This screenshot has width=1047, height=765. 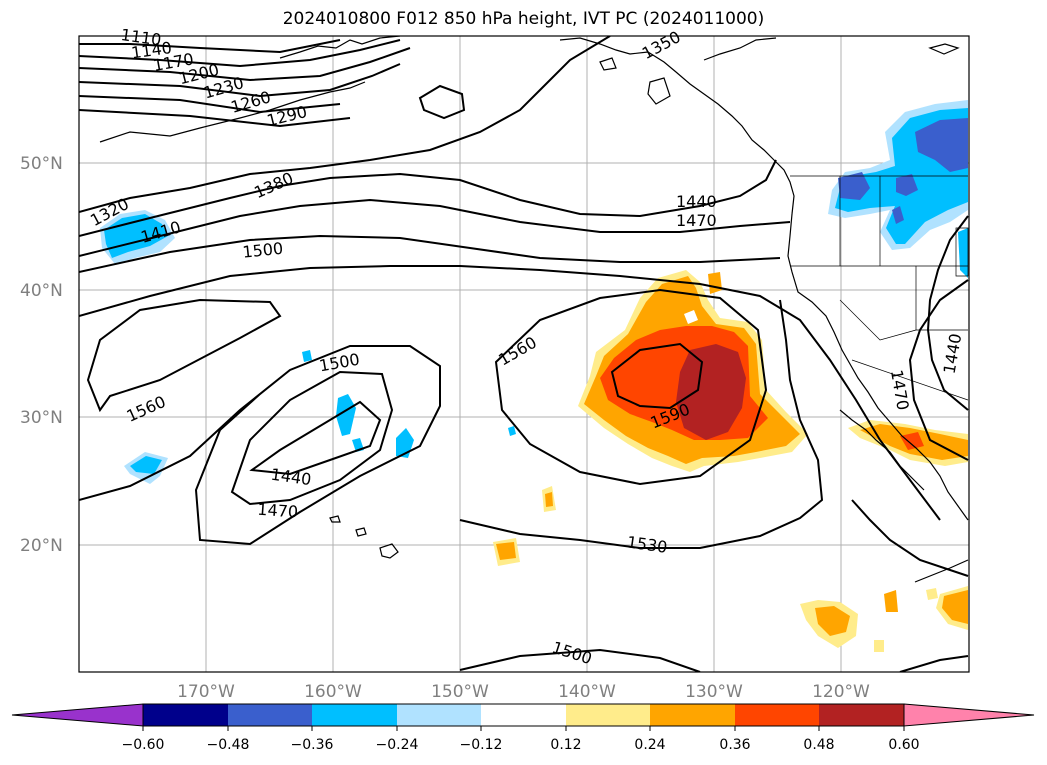 What do you see at coordinates (903, 745) in the screenshot?
I see `colorbar-tick-label: 0.60` at bounding box center [903, 745].